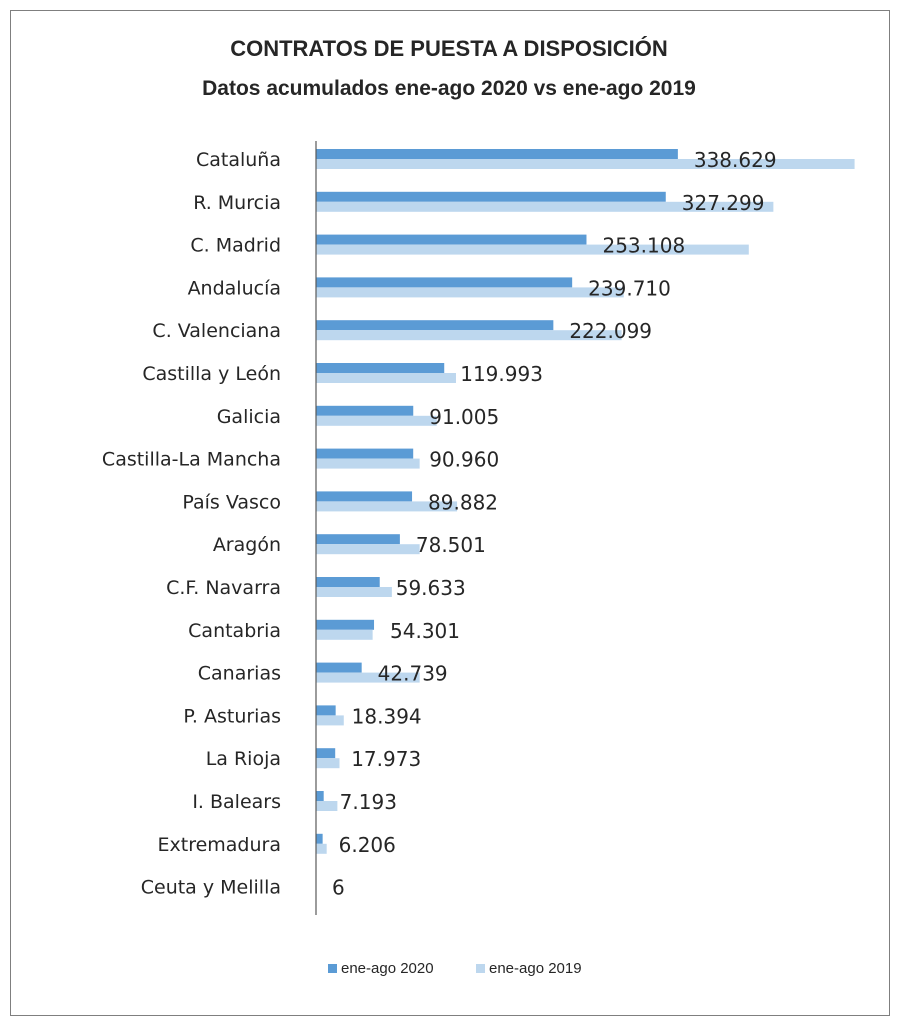 The width and height of the screenshot is (901, 1027). What do you see at coordinates (223, 588) in the screenshot?
I see `category-label-cat-10: C.F. Navarra` at bounding box center [223, 588].